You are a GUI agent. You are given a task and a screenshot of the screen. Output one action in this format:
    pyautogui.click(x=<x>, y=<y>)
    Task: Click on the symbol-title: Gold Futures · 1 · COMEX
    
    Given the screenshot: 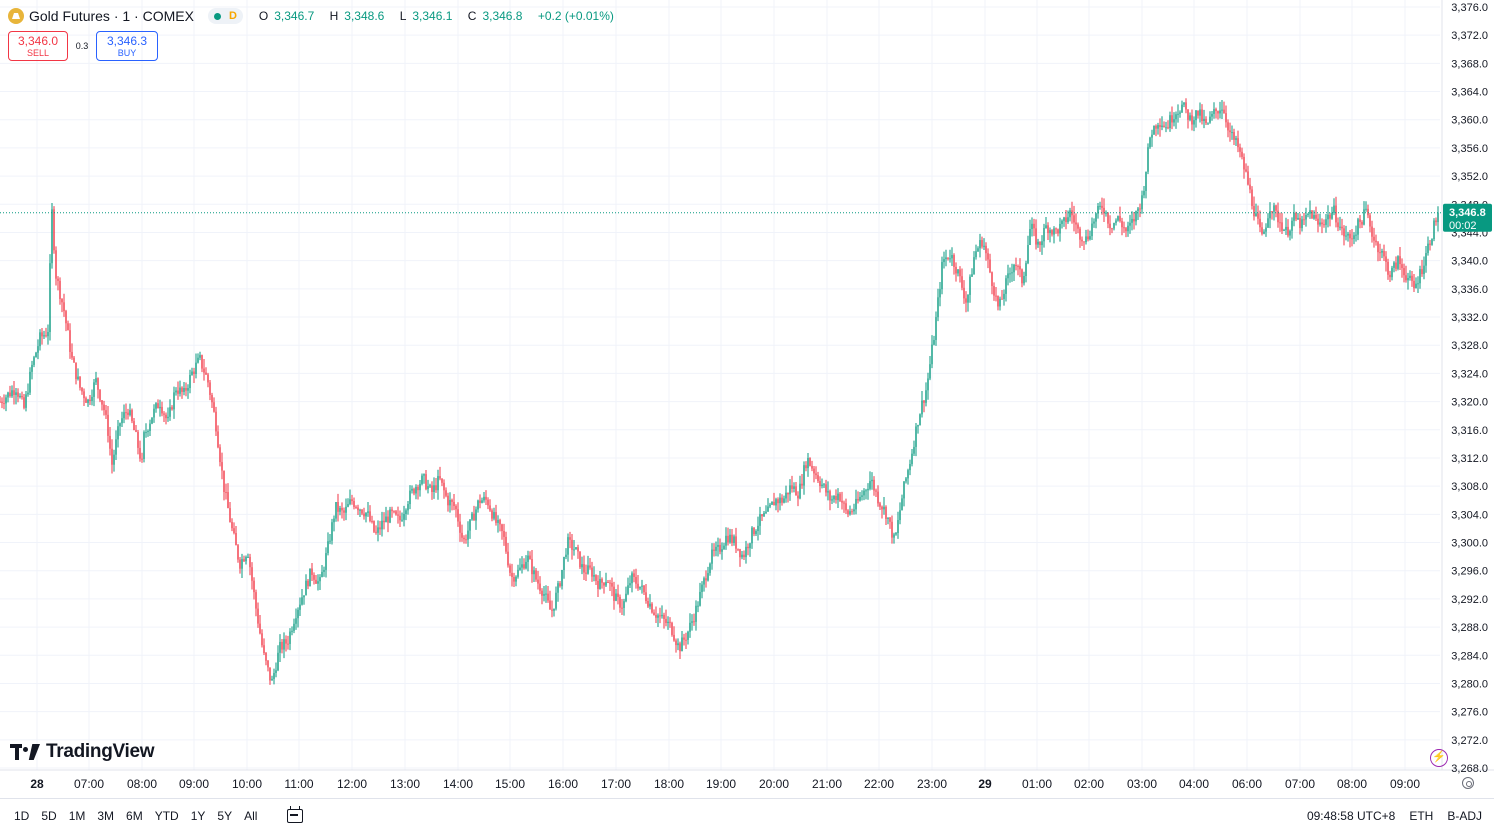 What is the action you would take?
    pyautogui.click(x=111, y=16)
    